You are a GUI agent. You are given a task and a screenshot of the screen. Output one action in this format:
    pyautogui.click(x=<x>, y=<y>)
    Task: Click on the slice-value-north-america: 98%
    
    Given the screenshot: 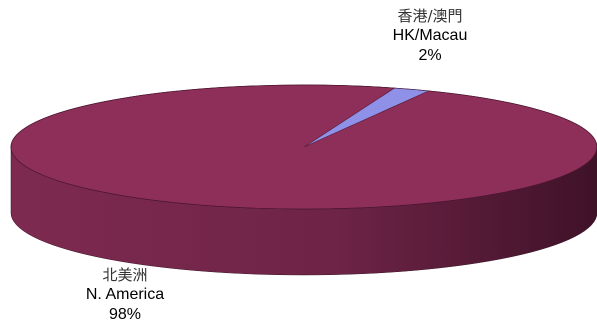 What is the action you would take?
    pyautogui.click(x=125, y=314)
    